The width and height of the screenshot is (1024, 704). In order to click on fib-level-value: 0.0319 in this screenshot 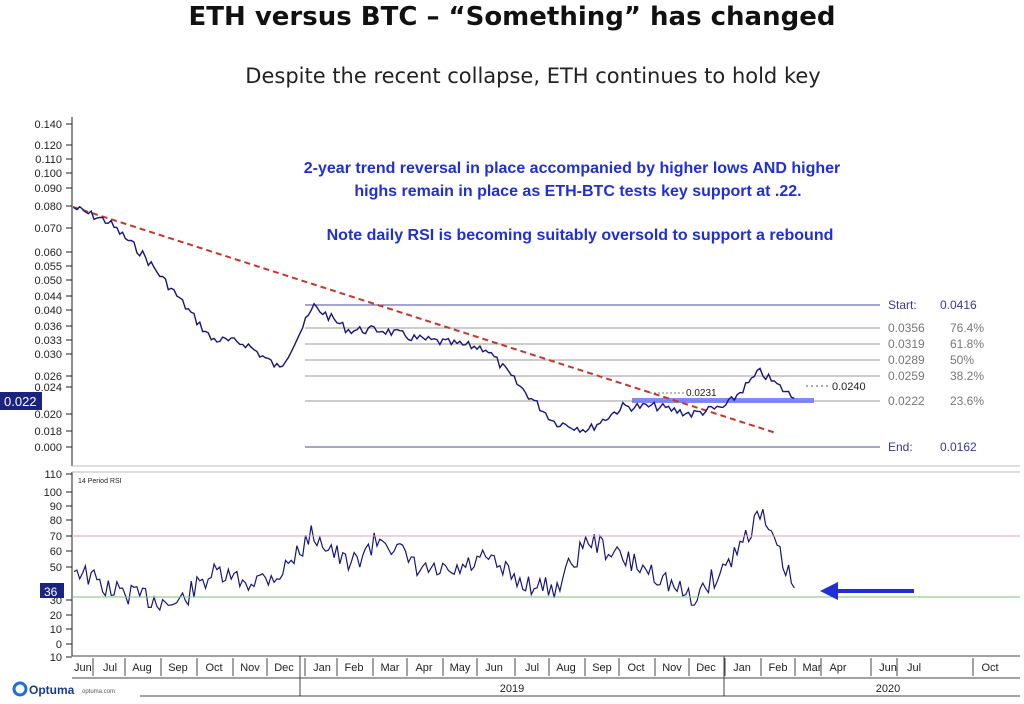, I will do `click(906, 344)`.